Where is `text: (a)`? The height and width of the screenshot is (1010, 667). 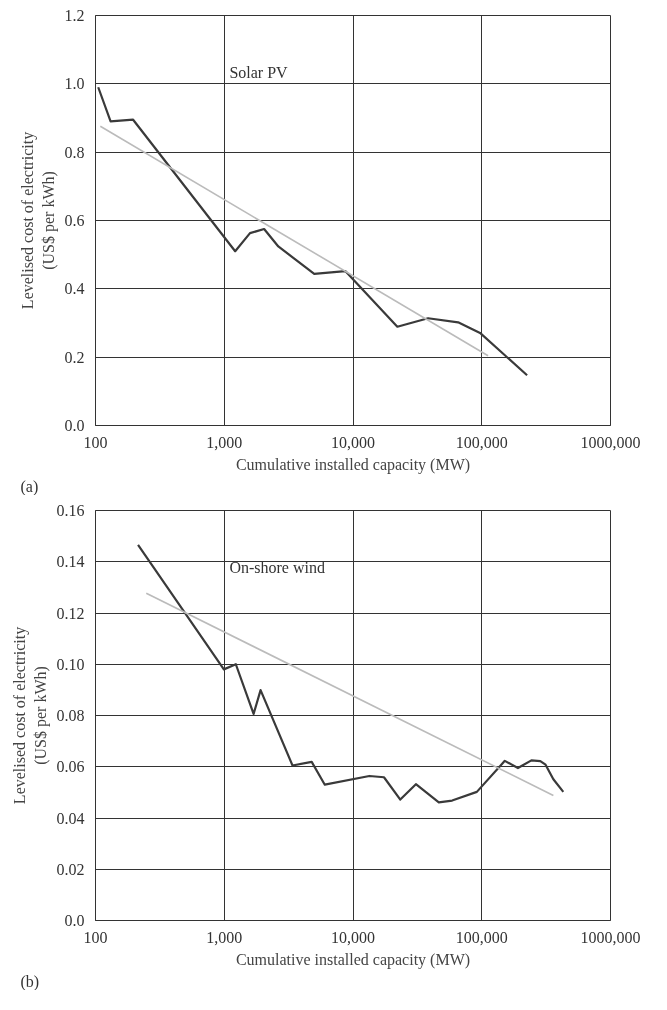 text: (a) is located at coordinates (29, 486).